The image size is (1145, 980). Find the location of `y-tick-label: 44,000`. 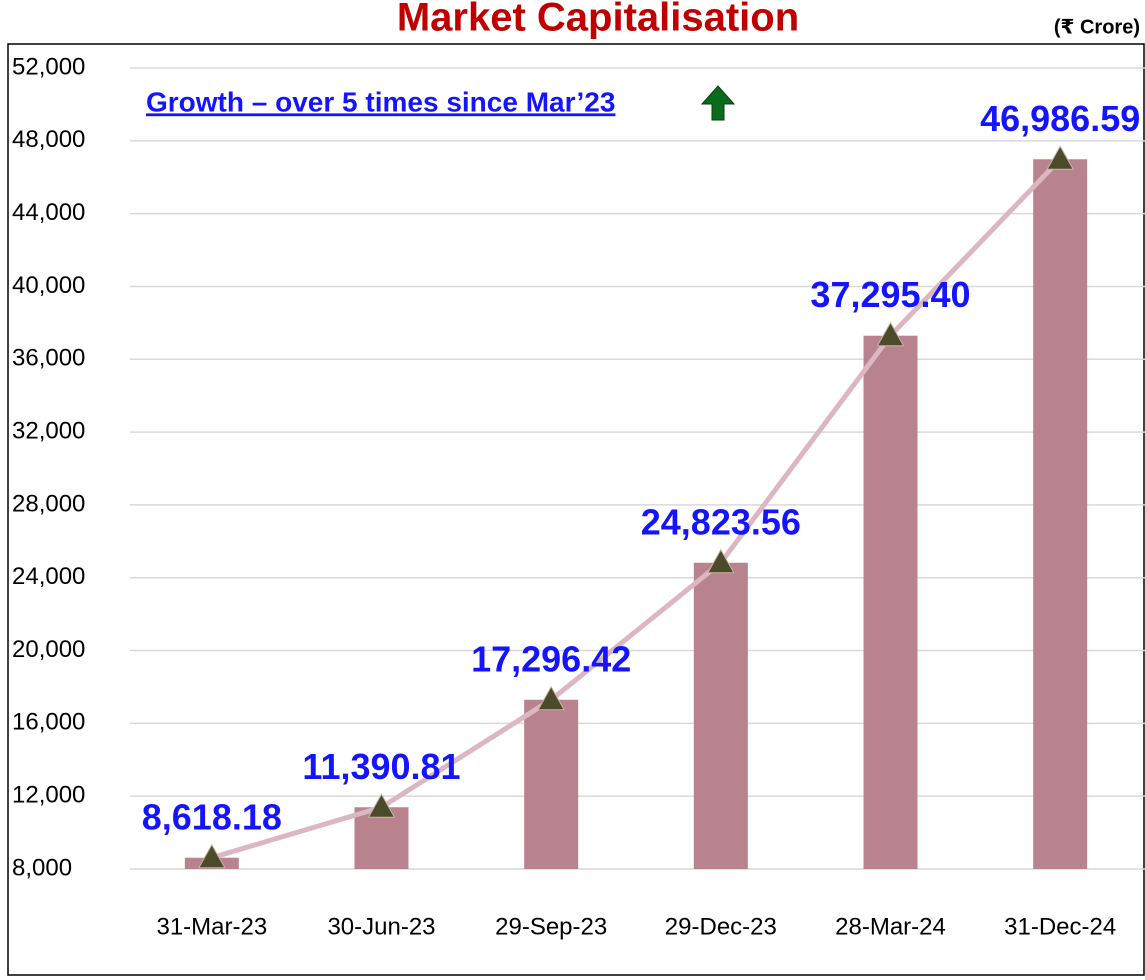

y-tick-label: 44,000 is located at coordinates (48, 212).